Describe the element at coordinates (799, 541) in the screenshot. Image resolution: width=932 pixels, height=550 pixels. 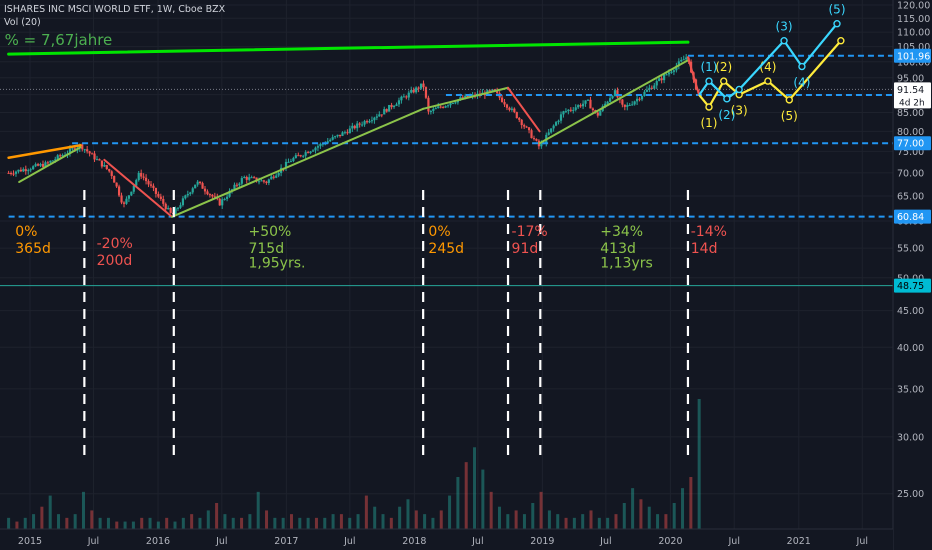
I see `time-tick-label: 2021` at that location.